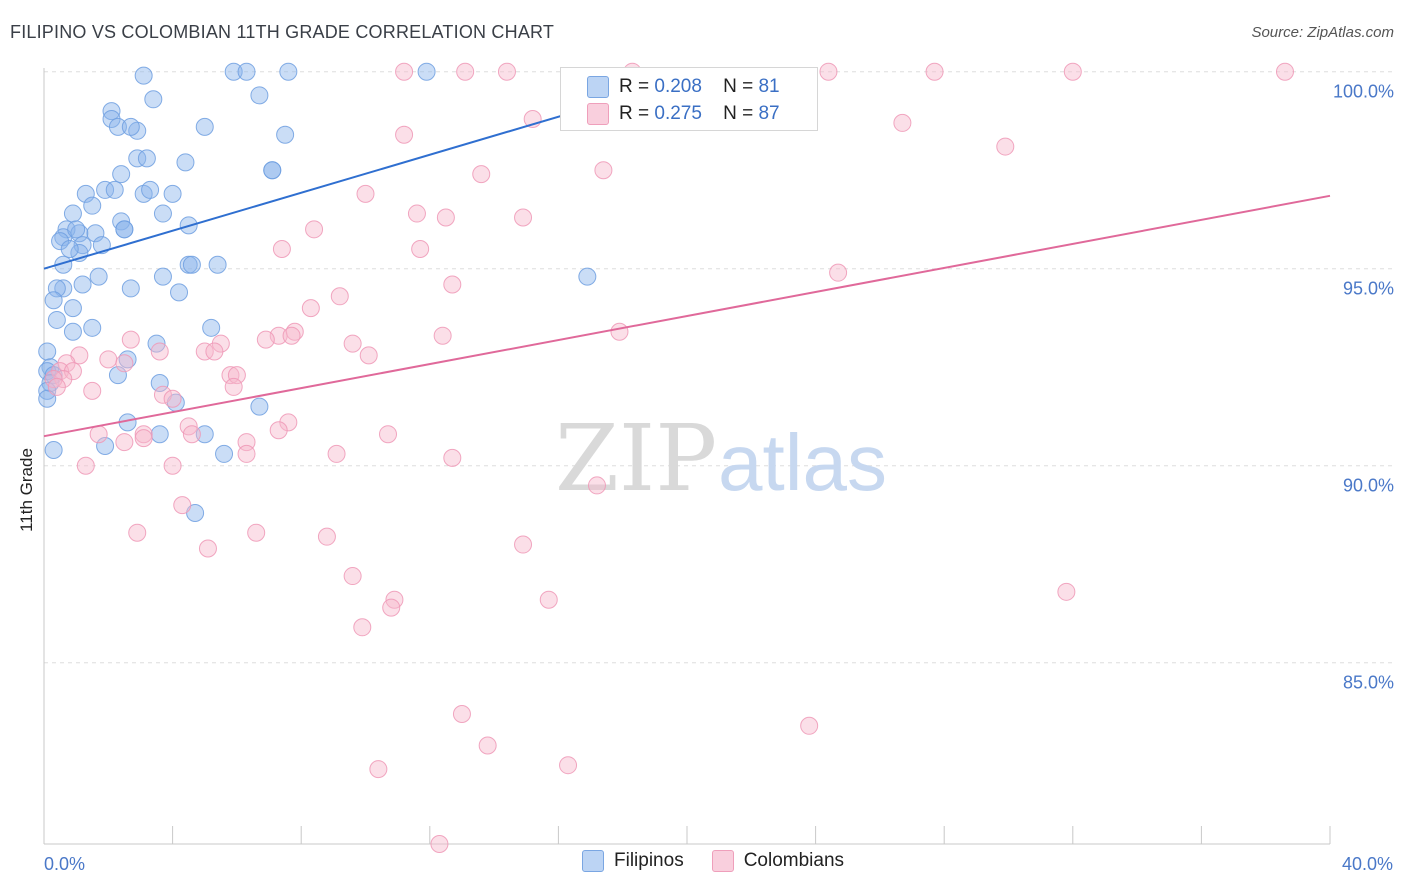  I want to click on colombians-swatch, so click(722, 861).